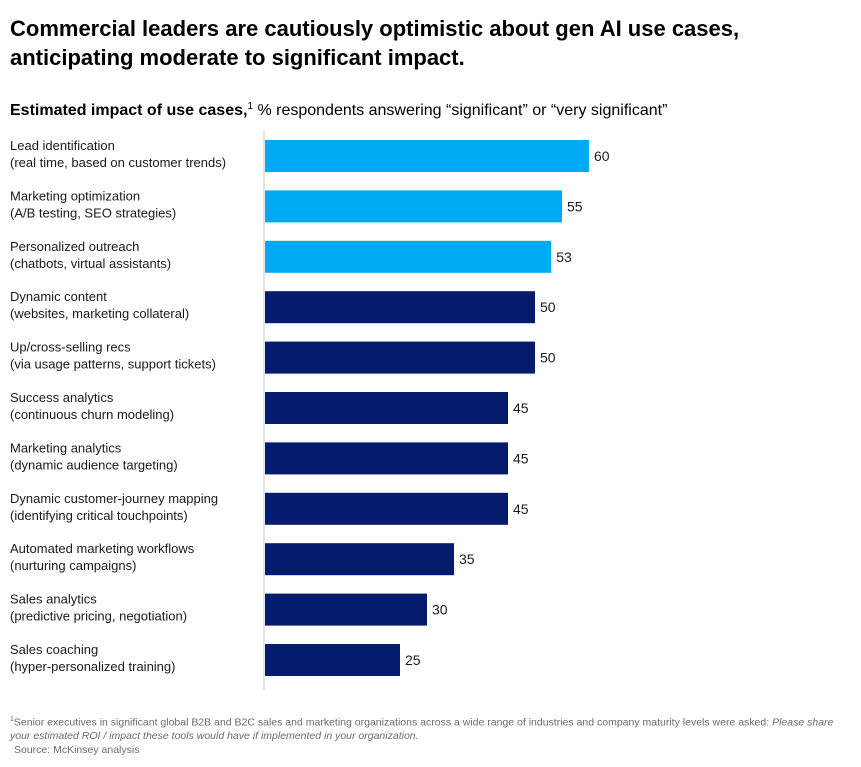 The height and width of the screenshot is (767, 861). Describe the element at coordinates (98, 616) in the screenshot. I see `category-detail-10: (predictive pricing, negotiation)` at that location.